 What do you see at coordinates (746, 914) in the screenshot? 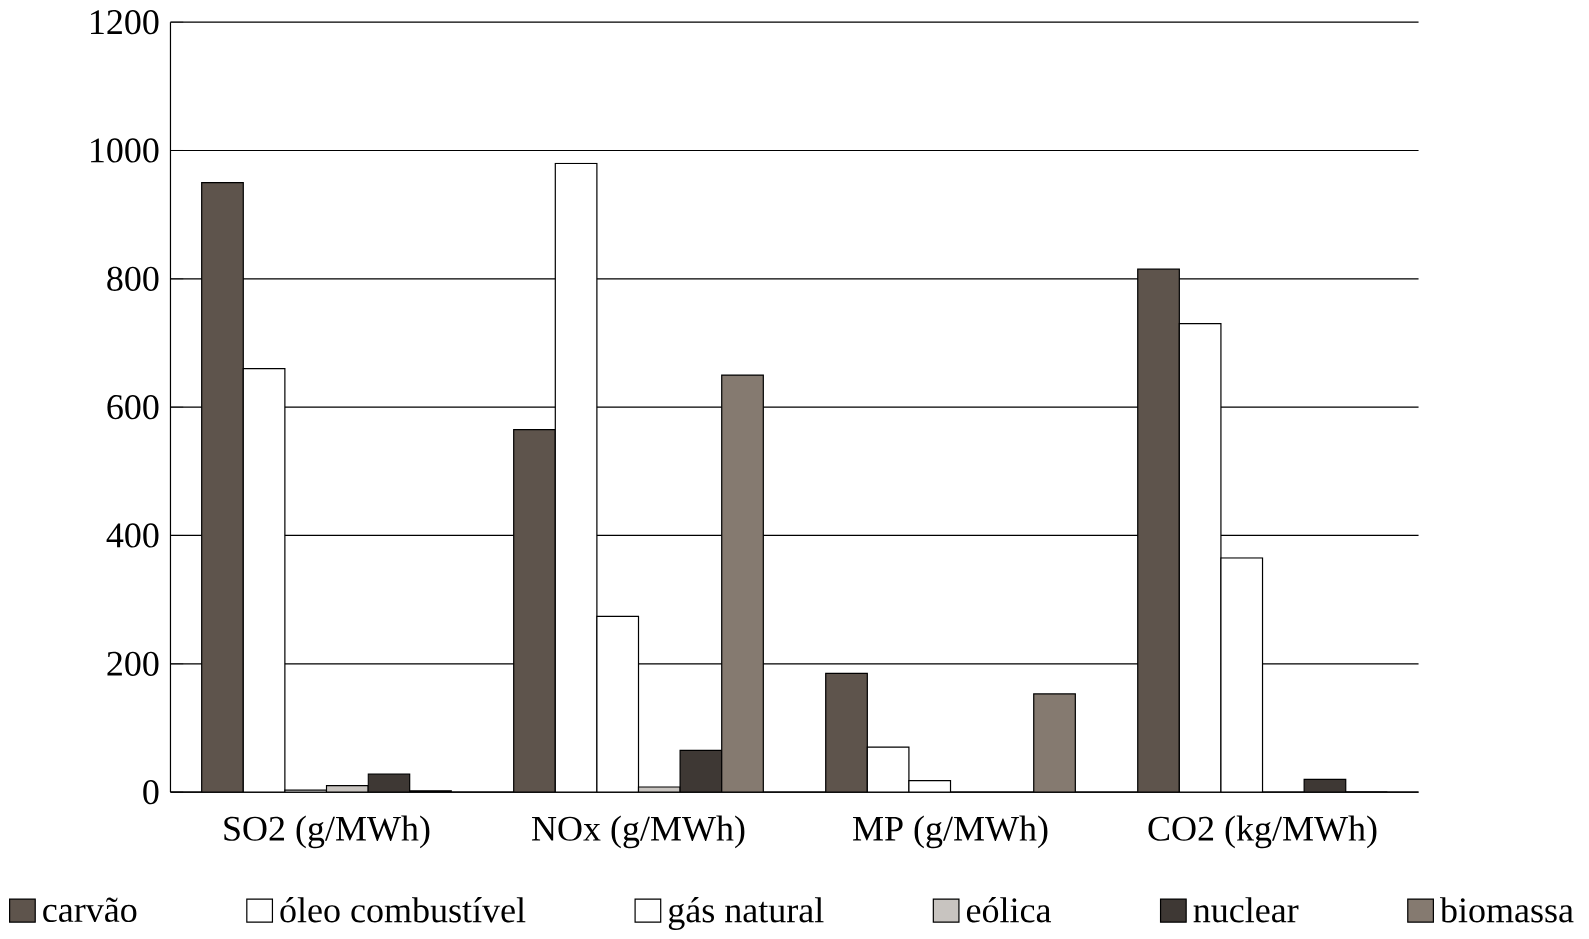
I see `legend-label: gás natural` at bounding box center [746, 914].